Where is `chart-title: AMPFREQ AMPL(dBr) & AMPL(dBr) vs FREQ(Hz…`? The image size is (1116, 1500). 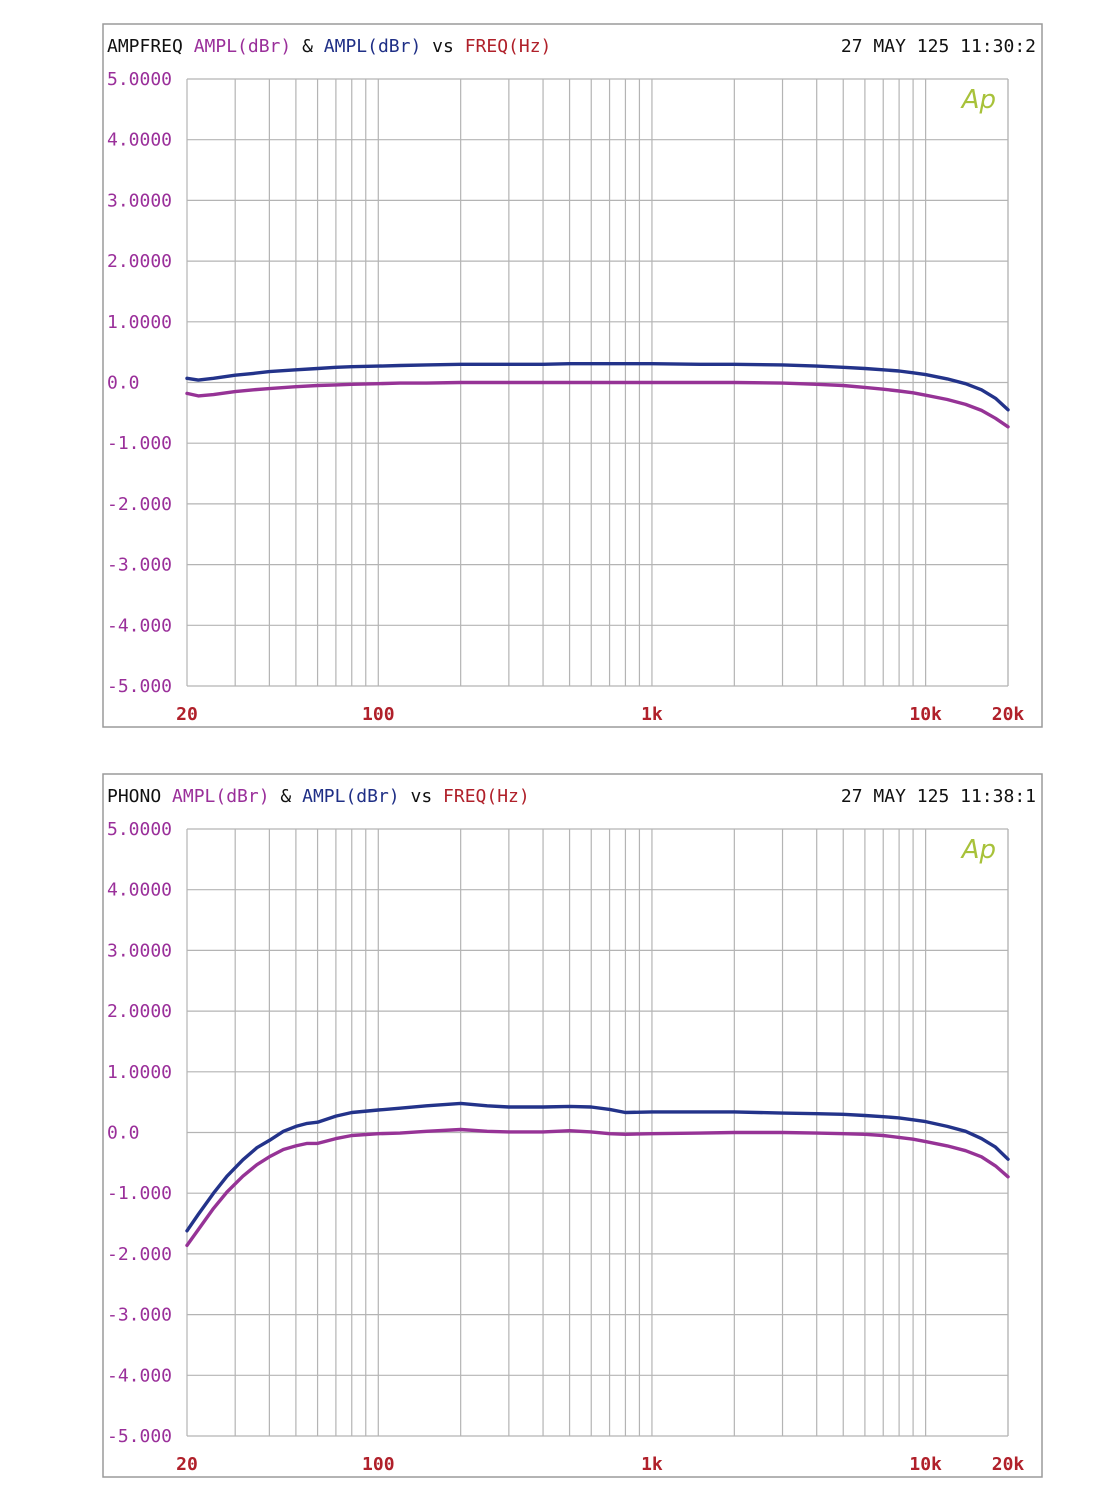 chart-title: AMPFREQ AMPL(dBr) & AMPL(dBr) vs FREQ(Hz… is located at coordinates (329, 46).